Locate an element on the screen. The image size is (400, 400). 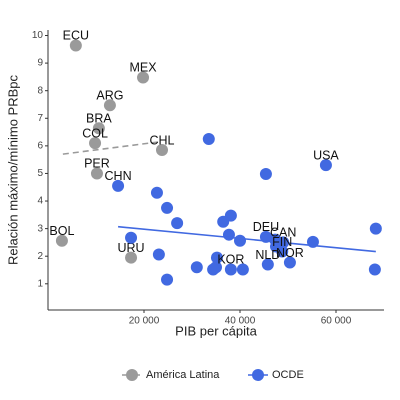
y-tick-label: 4 is located at coordinates (40, 201).